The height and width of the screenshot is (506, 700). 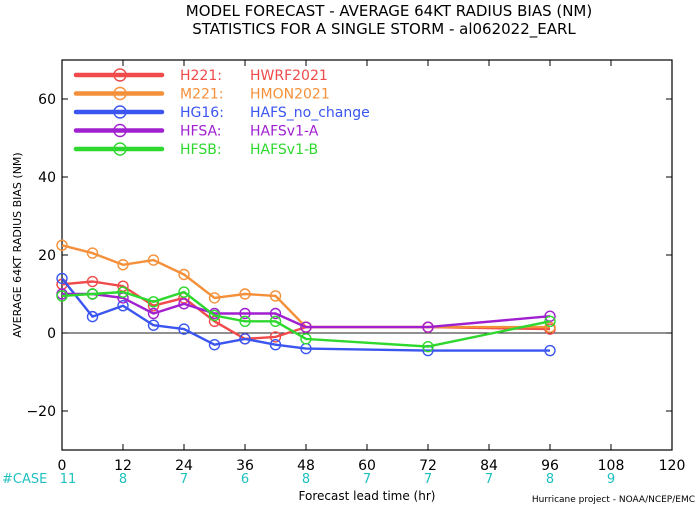 What do you see at coordinates (47, 100) in the screenshot?
I see `y-tick-label: 60` at bounding box center [47, 100].